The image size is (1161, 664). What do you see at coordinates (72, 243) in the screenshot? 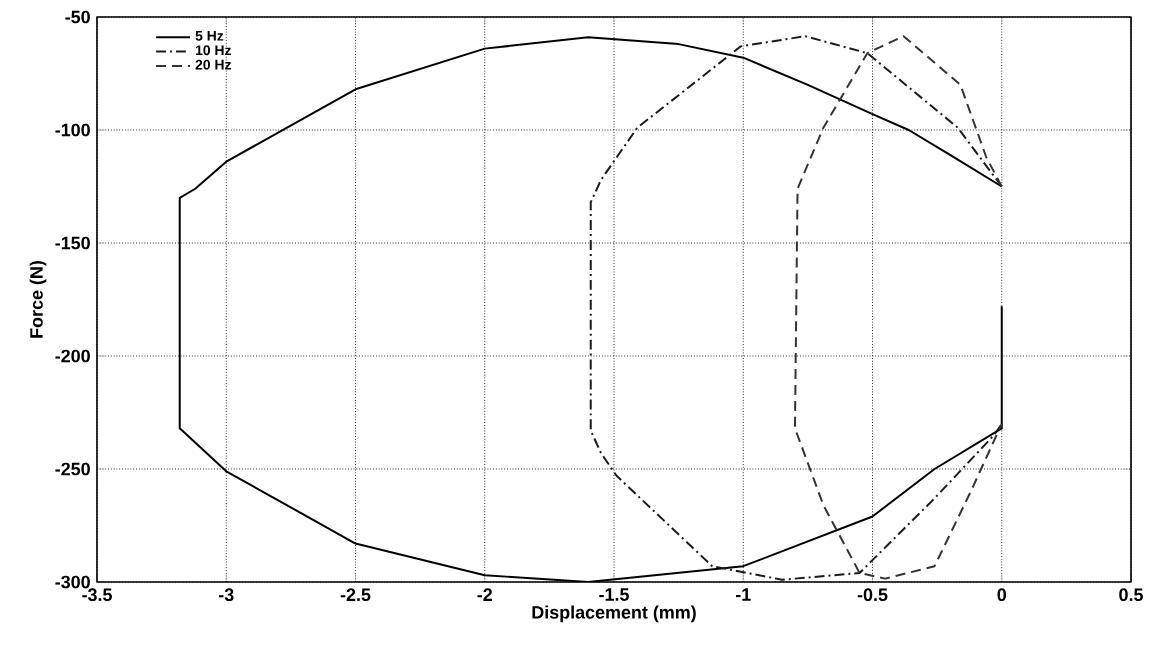
I see `y-tick-label: -150` at bounding box center [72, 243].